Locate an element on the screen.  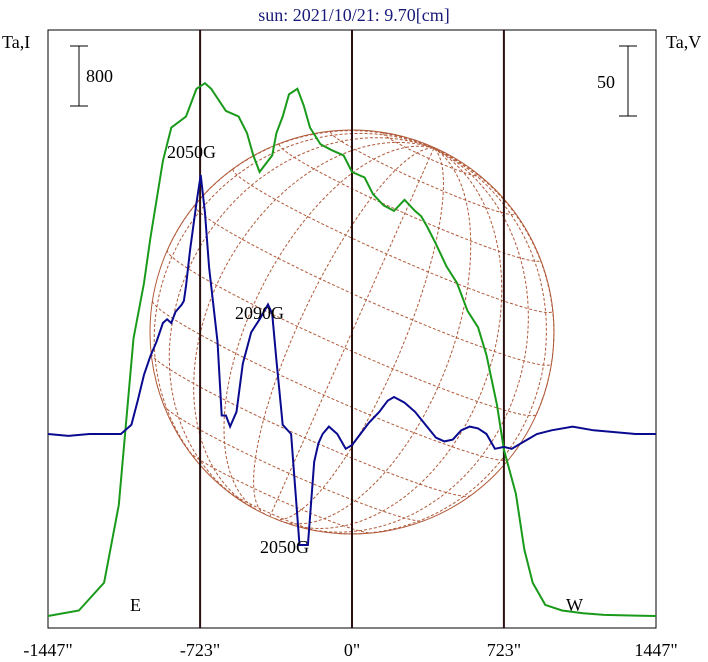
x-tick-labels: -1447" -723" 0" 723" 1447" is located at coordinates (350, 650).